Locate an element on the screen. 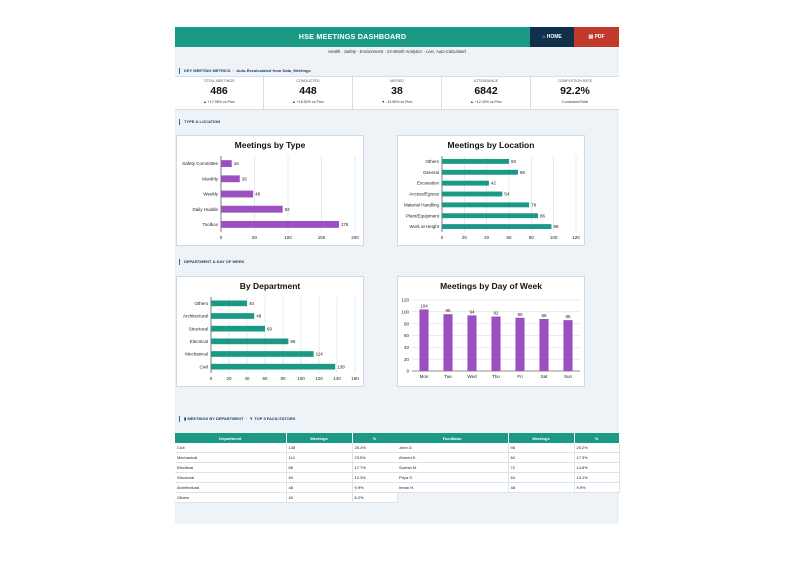 The image size is (794, 562). table-row: Civil 138 28.4% is located at coordinates (286, 448).